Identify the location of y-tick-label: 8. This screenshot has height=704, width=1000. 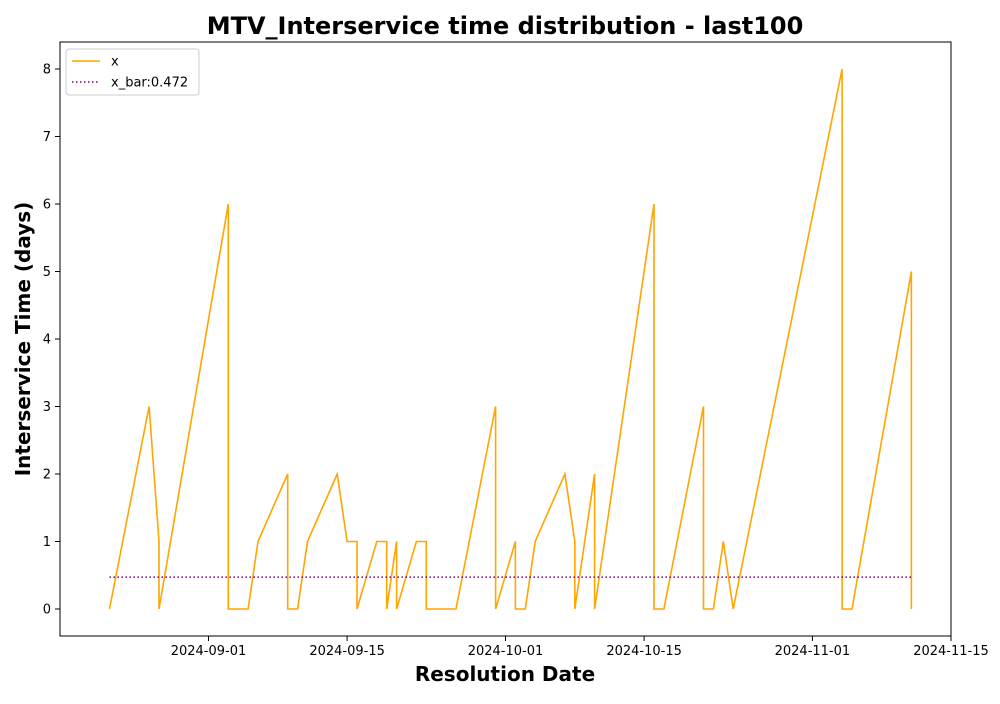
(47, 70).